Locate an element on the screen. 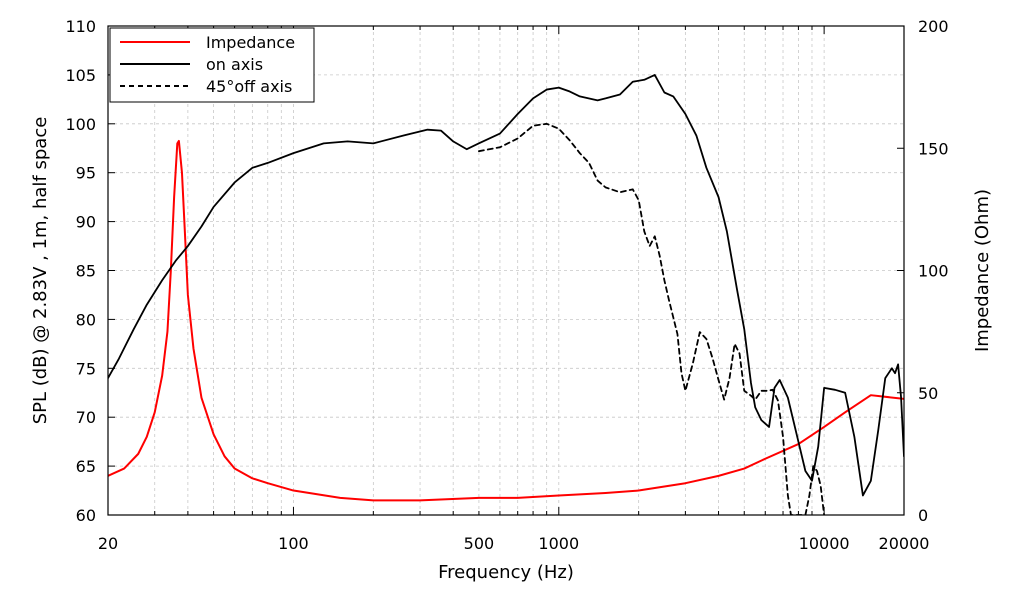  y-axis-label-right: Impedance (Ohm) is located at coordinates (982, 270).